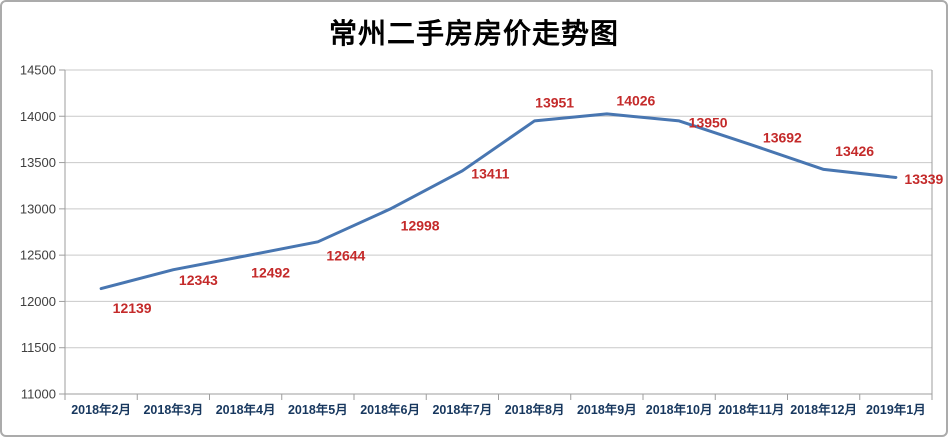 The width and height of the screenshot is (948, 437). Describe the element at coordinates (823, 409) in the screenshot. I see `x-axis-tick-label: 2018年12月` at that location.